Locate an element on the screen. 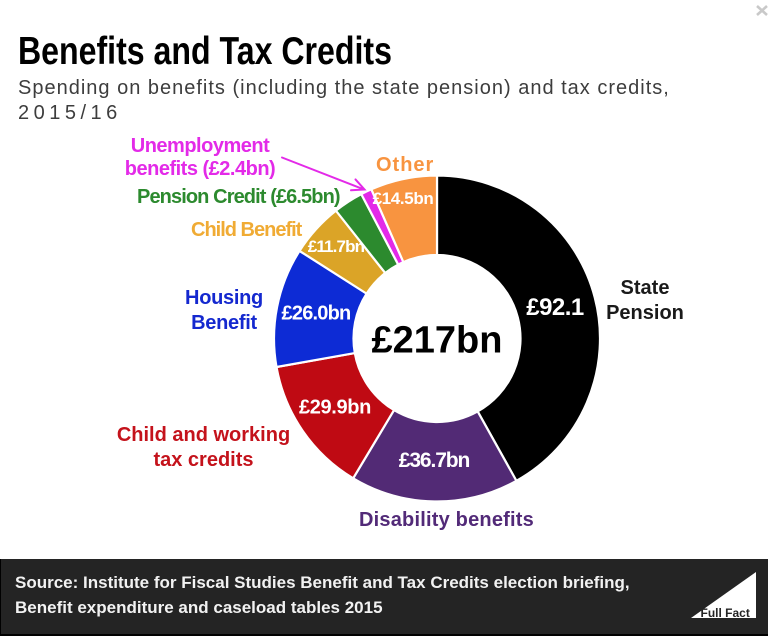 The height and width of the screenshot is (638, 779). svg-text: Full Fact is located at coordinates (725, 613).